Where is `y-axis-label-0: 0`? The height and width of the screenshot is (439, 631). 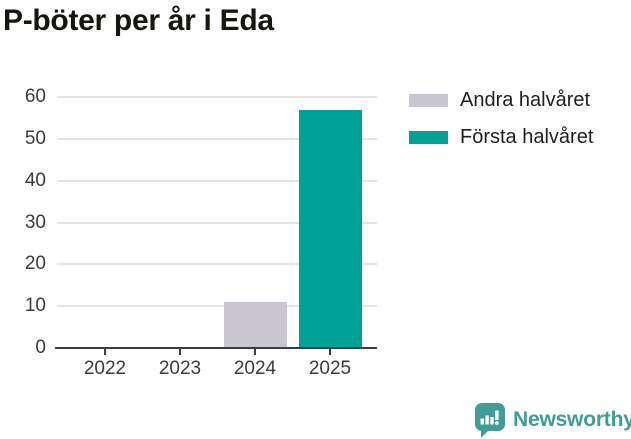 y-axis-label-0: 0 is located at coordinates (40, 347).